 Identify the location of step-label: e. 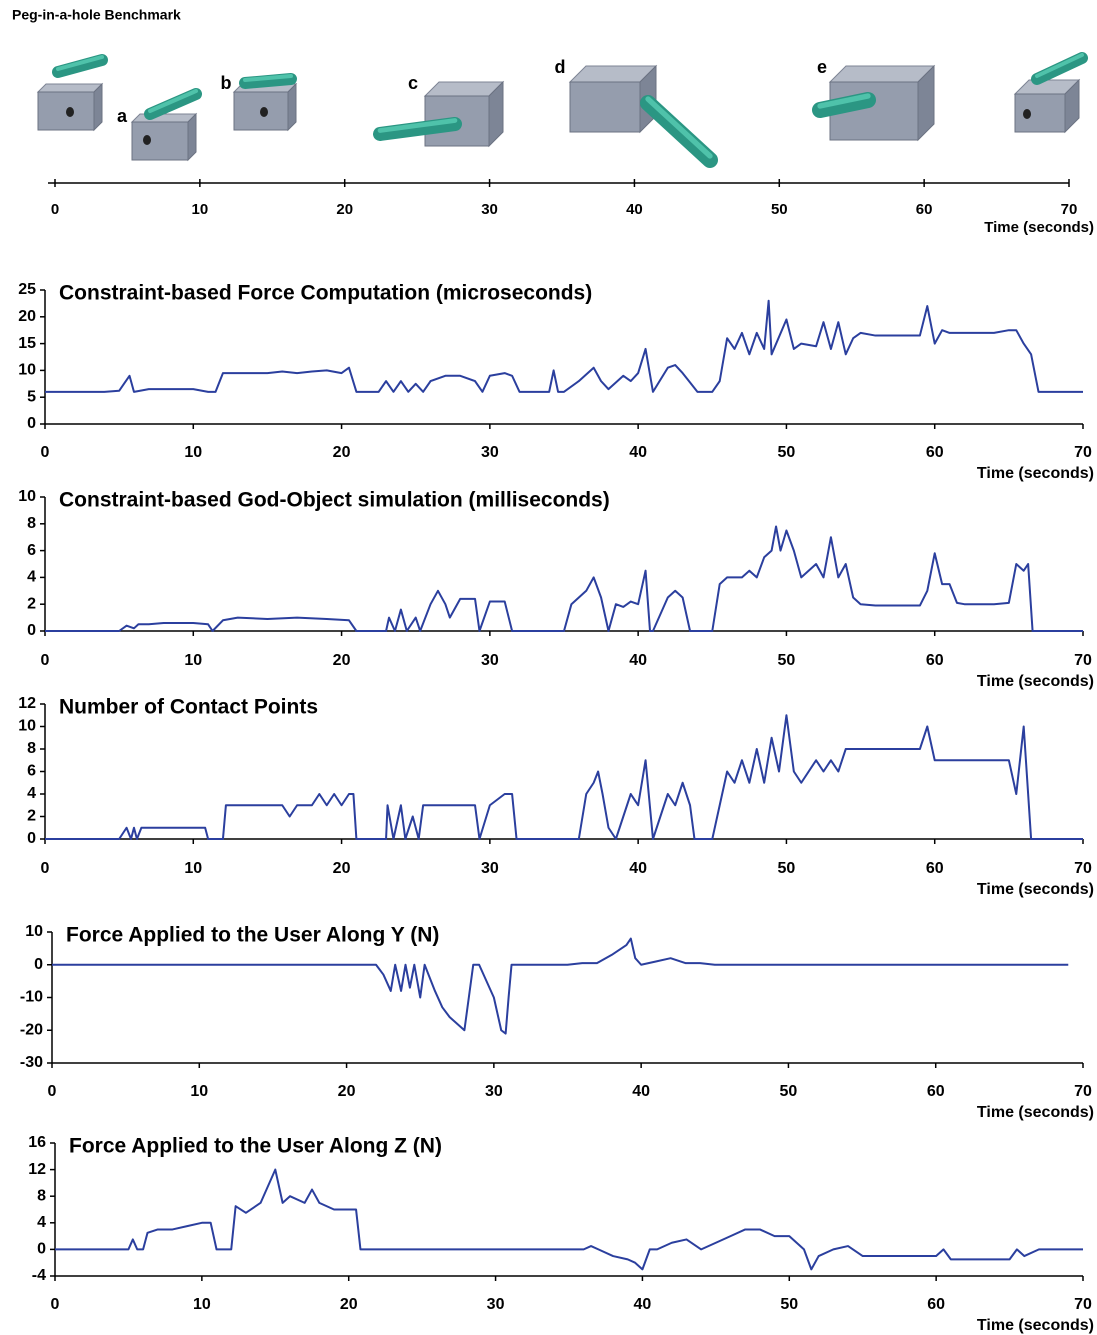
(822, 67).